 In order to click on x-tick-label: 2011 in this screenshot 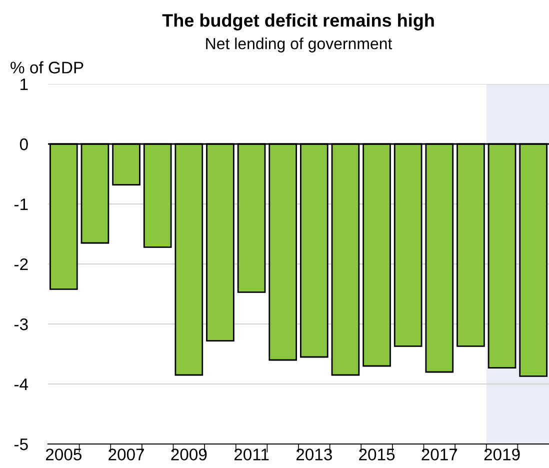, I will do `click(251, 454)`.